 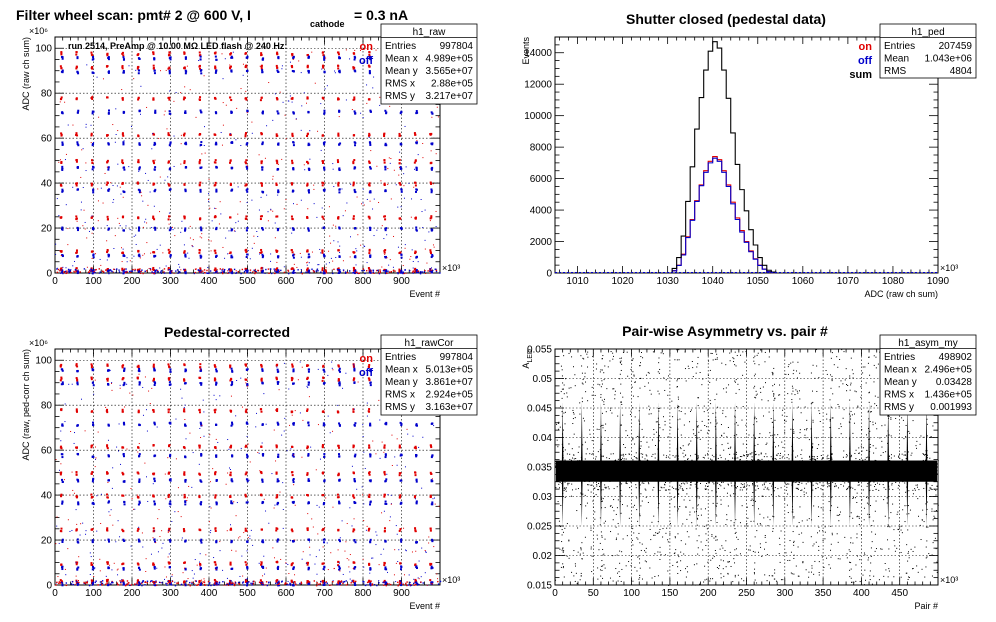 What do you see at coordinates (401, 593) in the screenshot?
I see `x-tick-label: 900` at bounding box center [401, 593].